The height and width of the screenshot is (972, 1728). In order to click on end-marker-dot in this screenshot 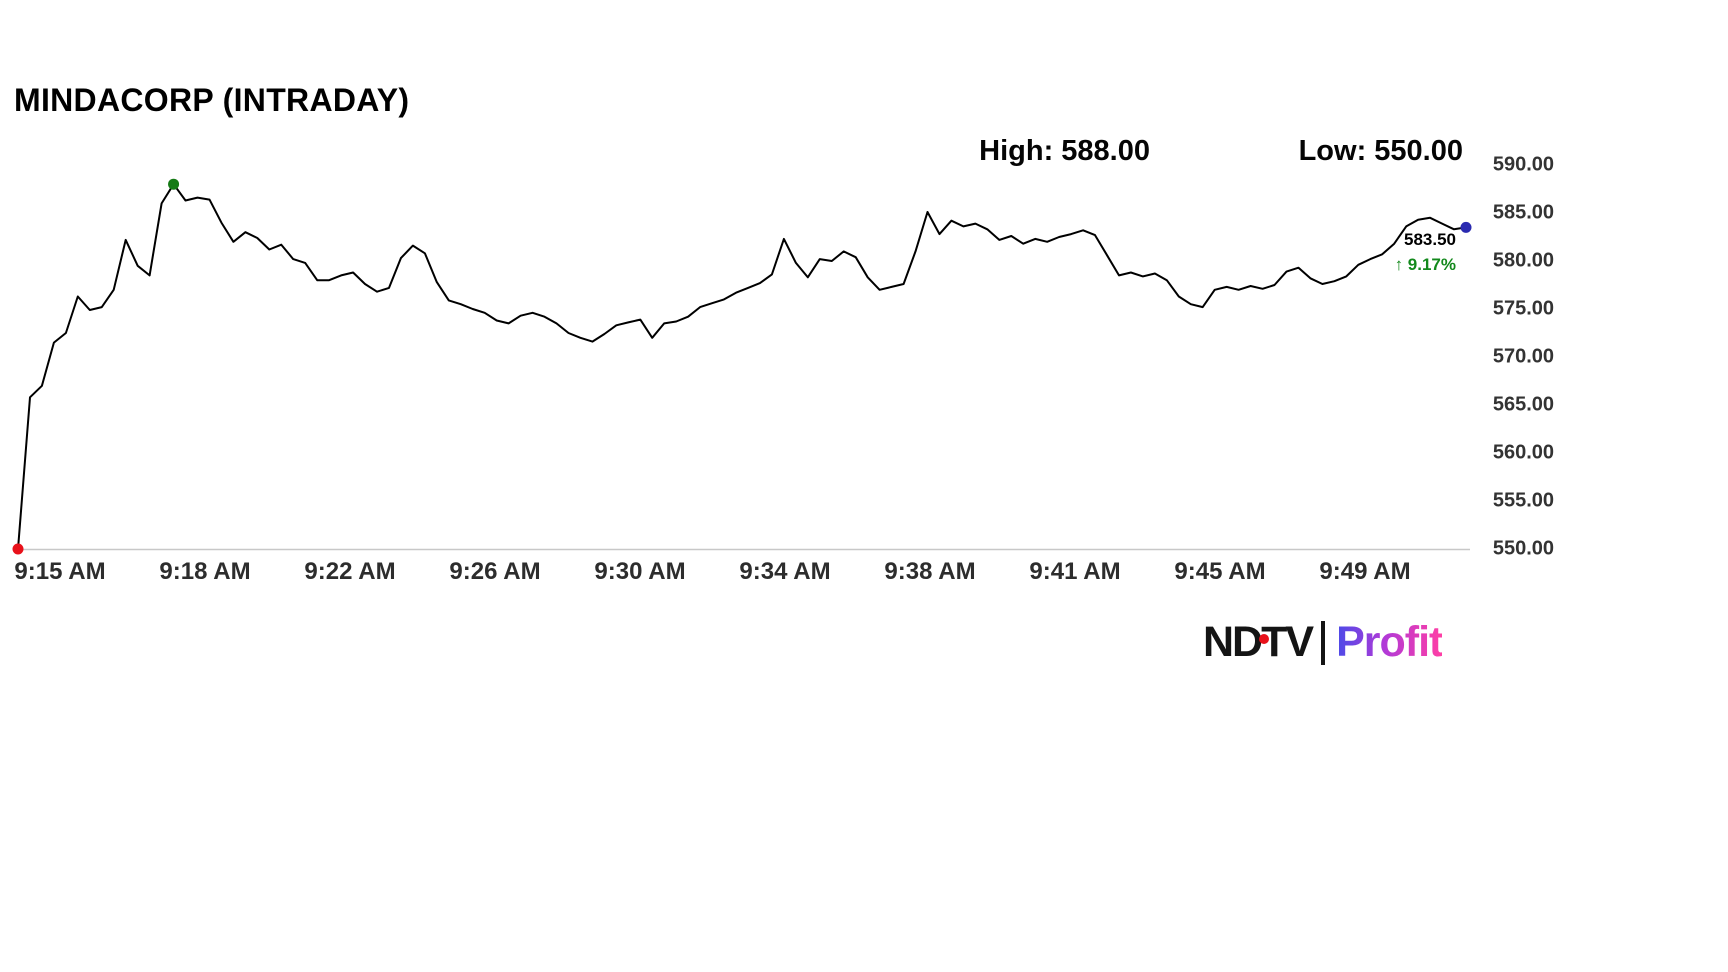, I will do `click(1466, 227)`.